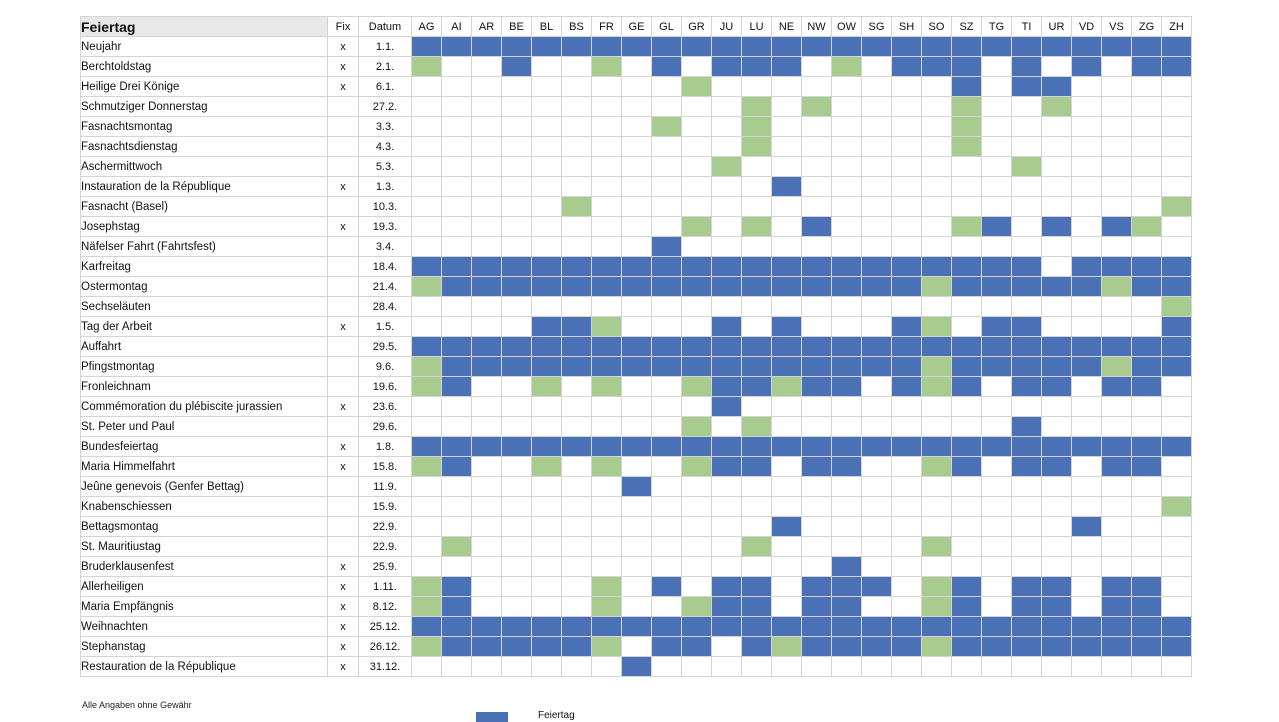 The image size is (1279, 722). Describe the element at coordinates (636, 226) in the screenshot. I see `table-row: Josephstag x 19.3.` at that location.